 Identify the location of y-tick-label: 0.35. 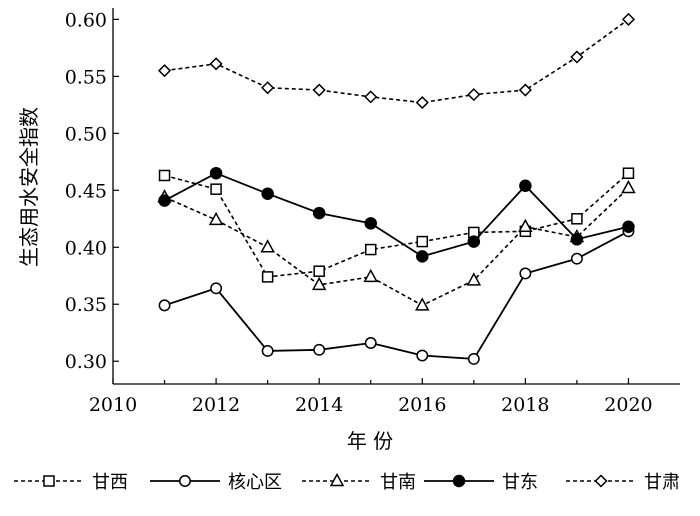
(86, 305).